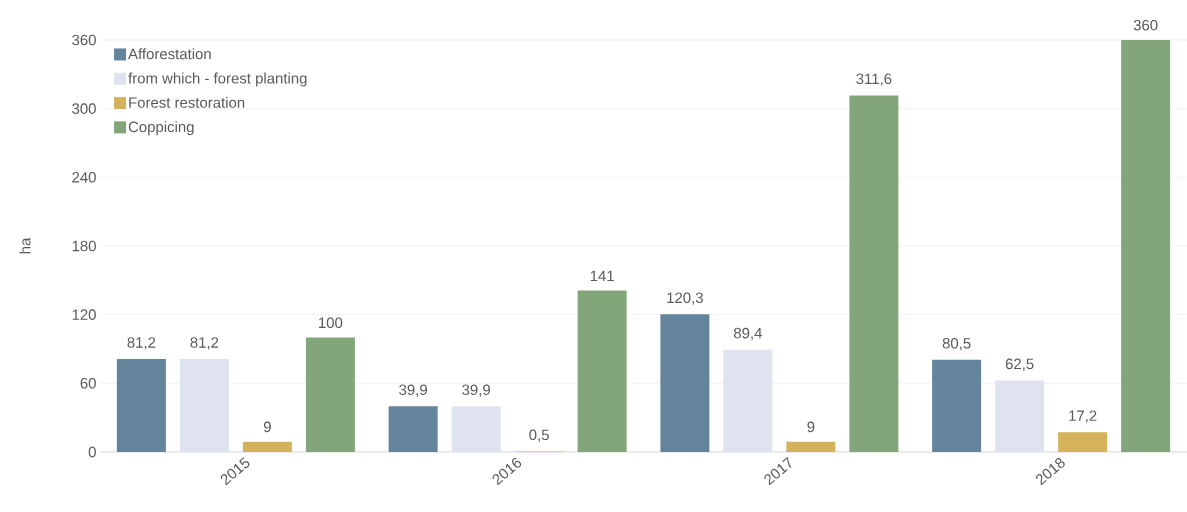  Describe the element at coordinates (1083, 416) in the screenshot. I see `data-label: 17,2` at that location.